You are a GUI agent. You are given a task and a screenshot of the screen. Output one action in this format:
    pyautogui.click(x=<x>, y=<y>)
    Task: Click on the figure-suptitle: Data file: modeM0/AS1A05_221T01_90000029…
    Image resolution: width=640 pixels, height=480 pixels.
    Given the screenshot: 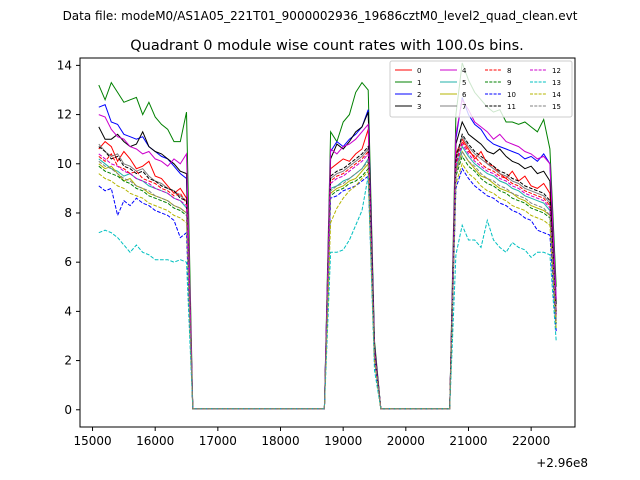 What is the action you would take?
    pyautogui.click(x=320, y=16)
    